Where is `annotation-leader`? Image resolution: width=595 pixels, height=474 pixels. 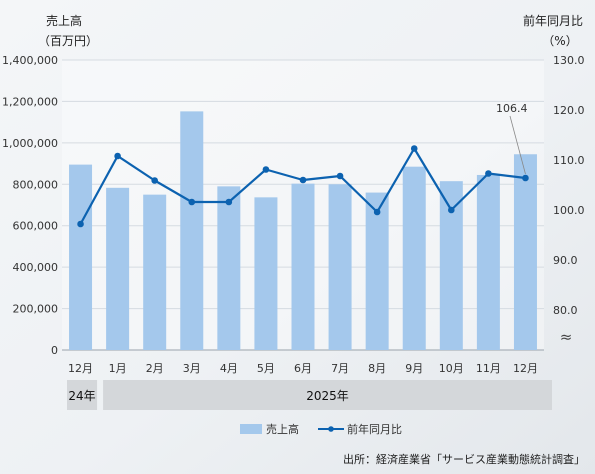 annotation-leader is located at coordinates (517, 145).